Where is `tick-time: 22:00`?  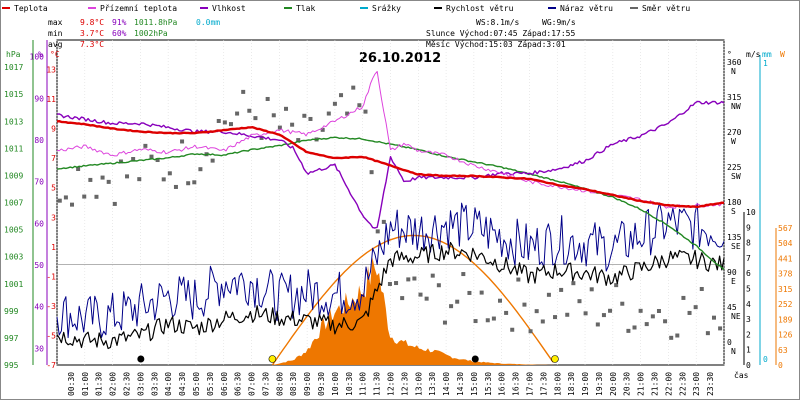 tick-time: 22:00 is located at coordinates (668, 384).